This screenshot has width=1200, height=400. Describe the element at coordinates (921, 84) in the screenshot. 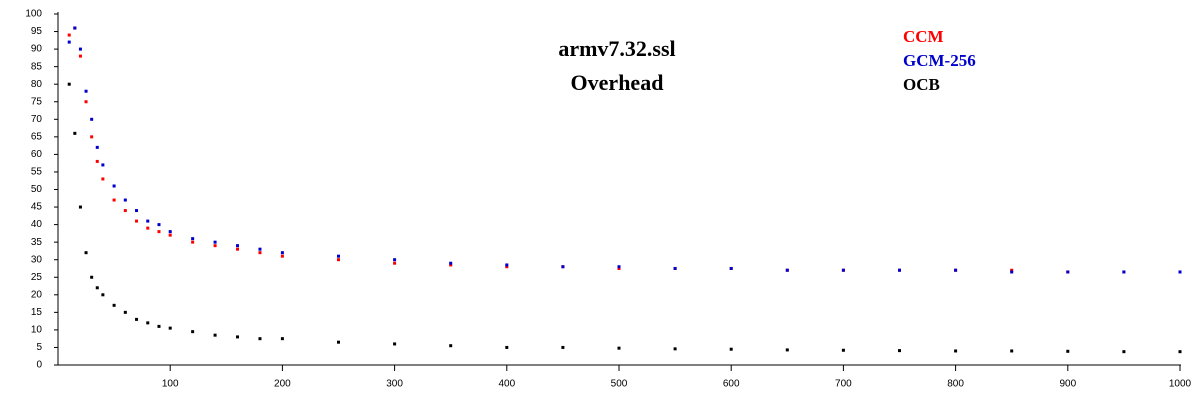

I see `legend-label: OCB` at that location.